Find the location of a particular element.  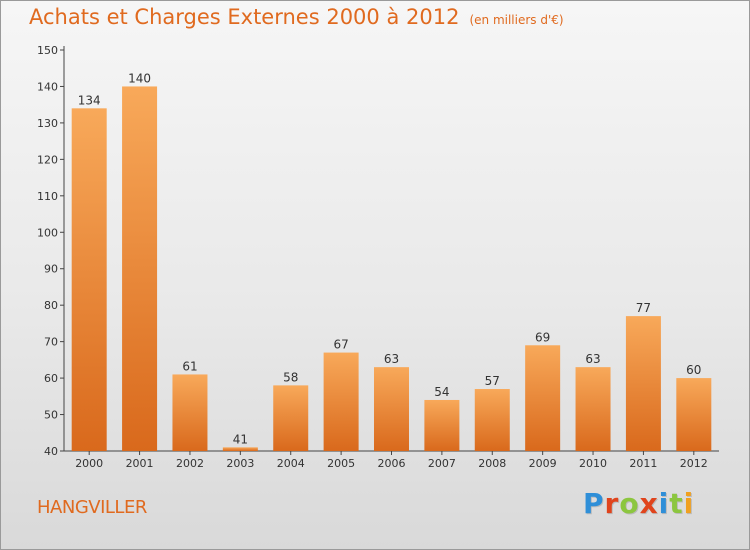

data-label: 61 is located at coordinates (189, 366).